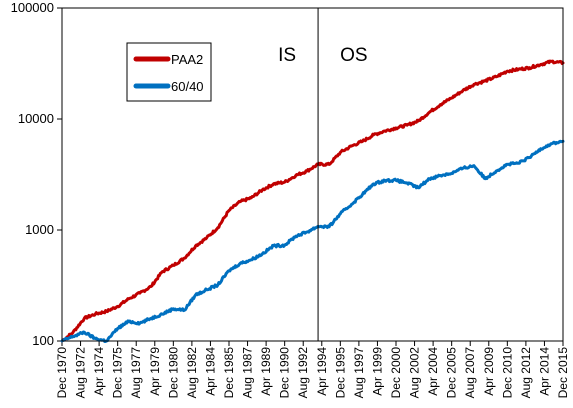  What do you see at coordinates (229, 373) in the screenshot?
I see `x-tick-label: Dec 1985` at bounding box center [229, 373].